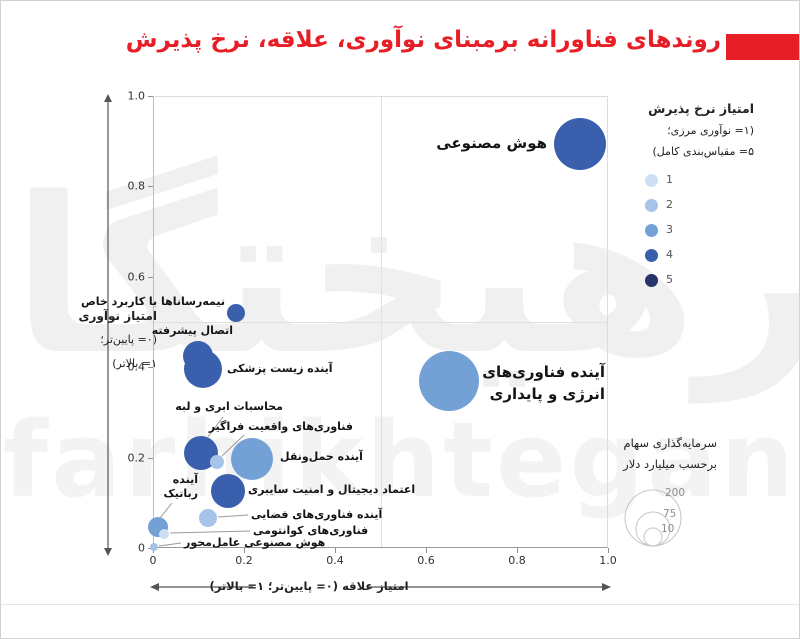  What do you see at coordinates (280, 426) in the screenshot?
I see `bubble-label-immersive-reality-technologies: فناوری‌های واقعیت فراگیر` at bounding box center [280, 426].